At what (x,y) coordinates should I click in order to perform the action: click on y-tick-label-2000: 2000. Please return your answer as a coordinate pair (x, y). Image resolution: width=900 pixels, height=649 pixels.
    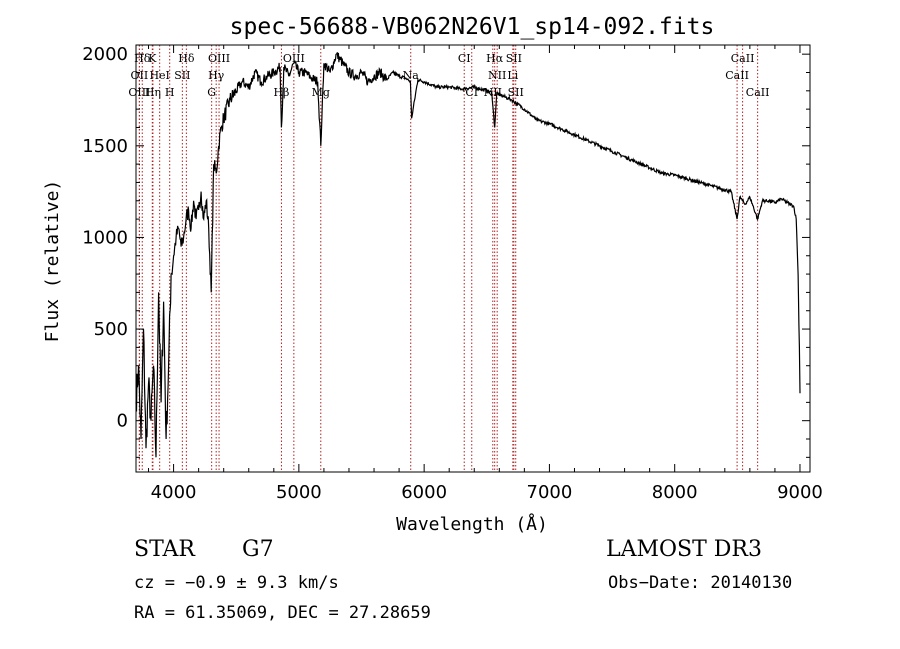
    Looking at the image, I should click on (105, 54).